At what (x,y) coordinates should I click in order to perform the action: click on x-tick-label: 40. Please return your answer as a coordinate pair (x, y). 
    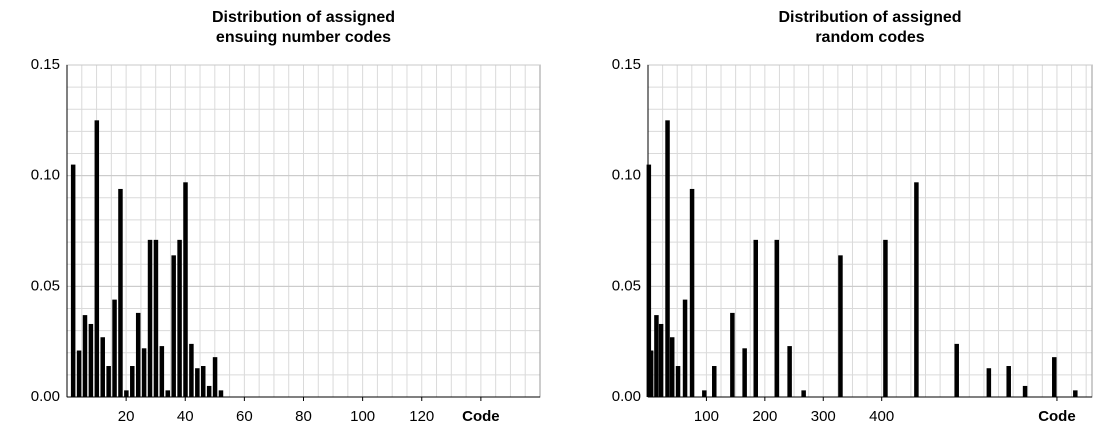
    Looking at the image, I should click on (185, 416).